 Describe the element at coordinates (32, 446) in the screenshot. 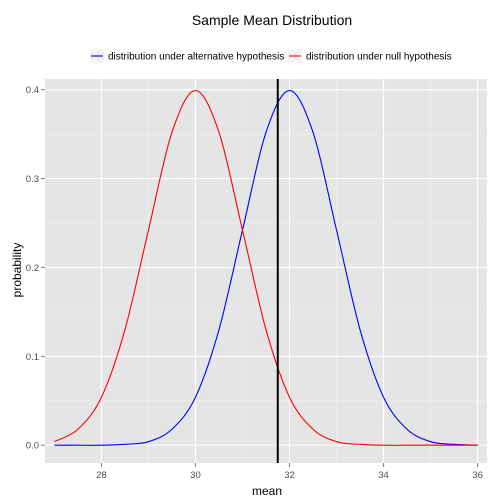

I see `y-tick-label: 0.0` at that location.